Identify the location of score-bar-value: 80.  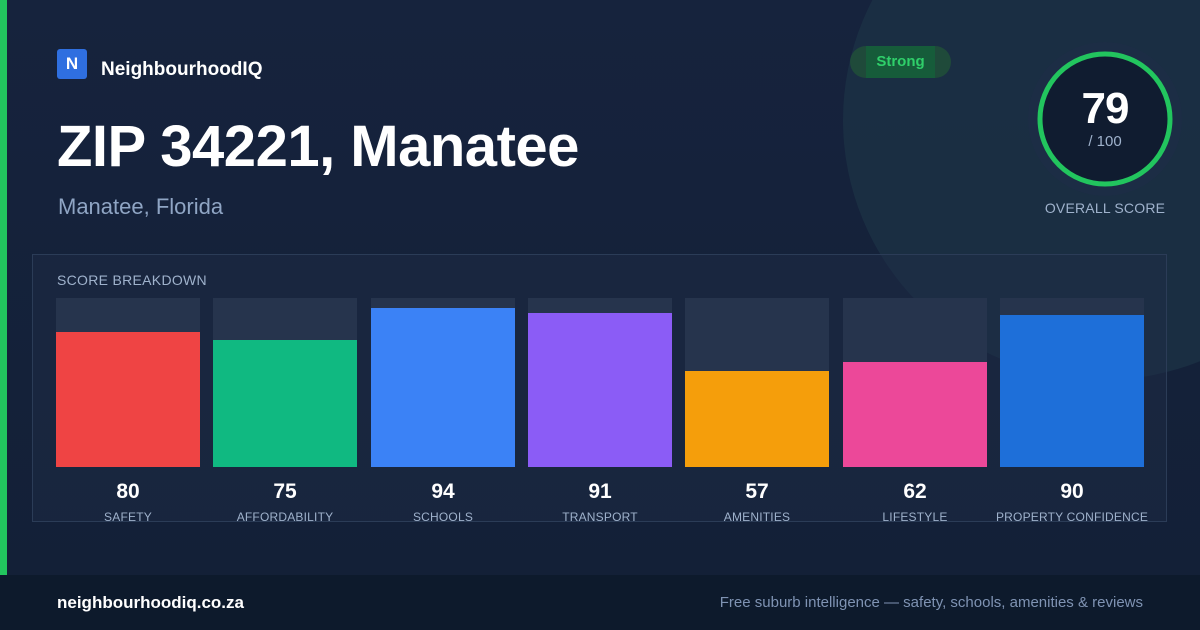
(128, 491).